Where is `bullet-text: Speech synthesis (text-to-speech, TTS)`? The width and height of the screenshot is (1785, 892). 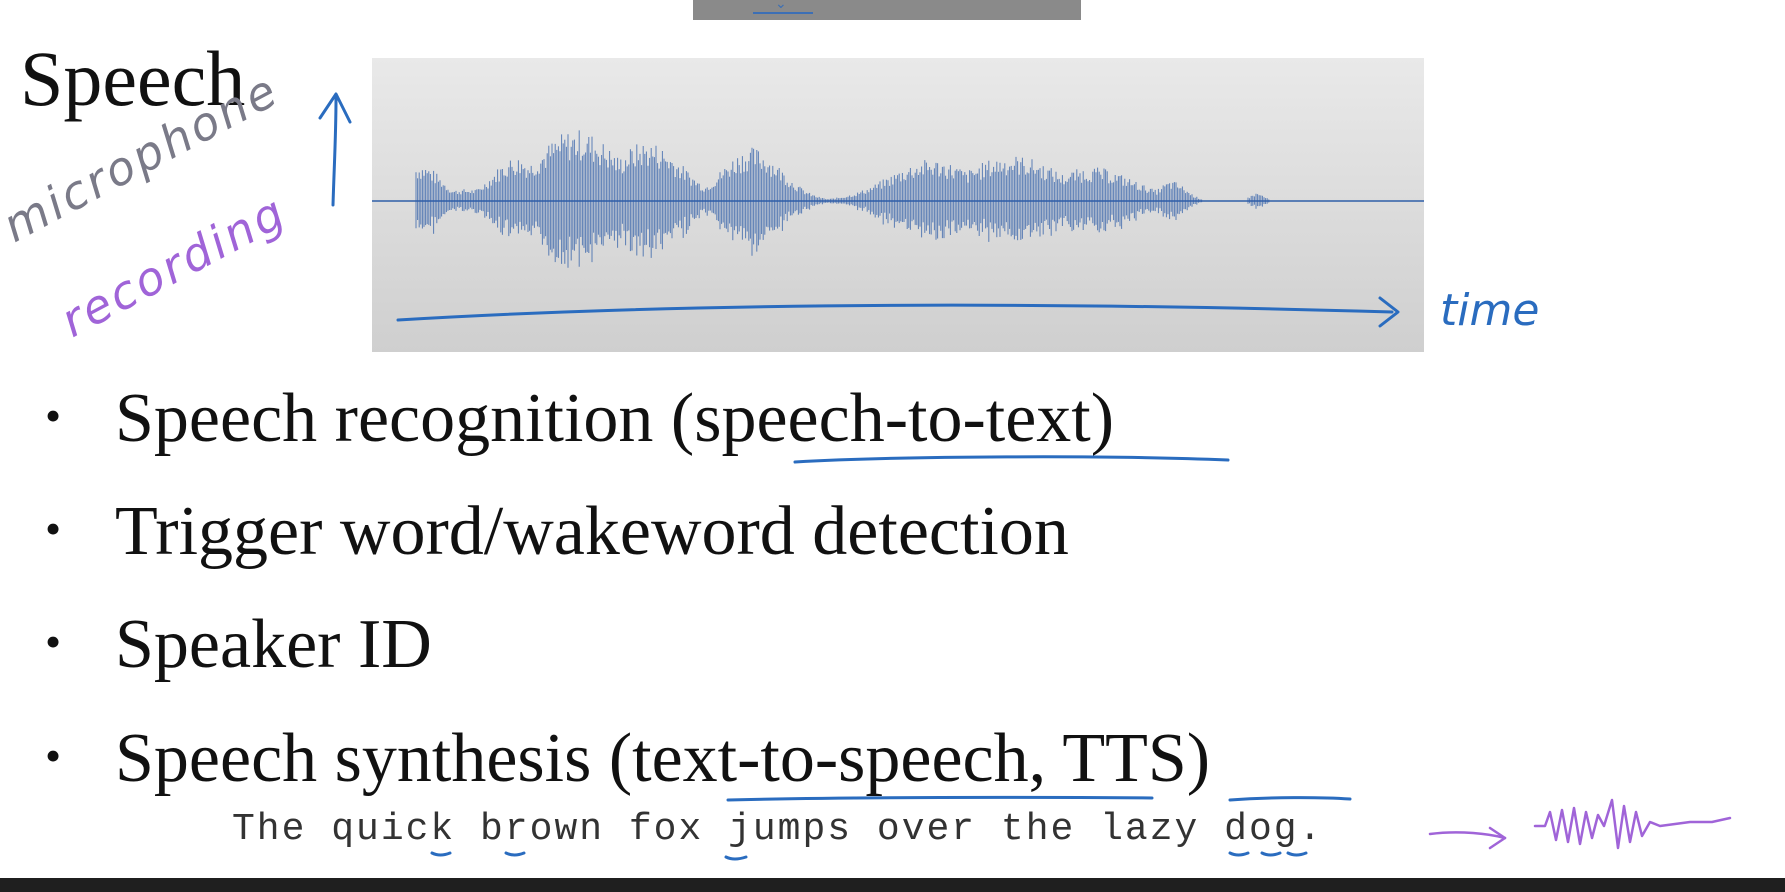 bullet-text: Speech synthesis (text-to-speech, TTS) is located at coordinates (663, 758).